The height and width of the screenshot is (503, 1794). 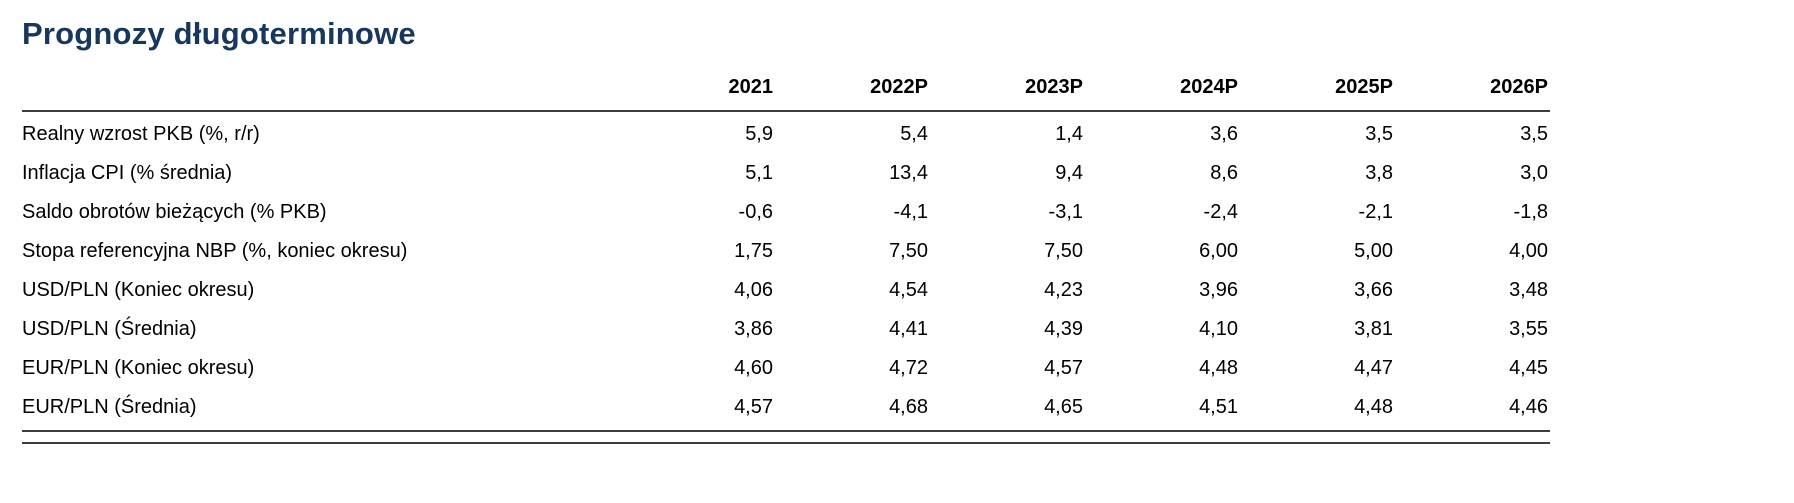 I want to click on cell: 4,72, so click(x=908, y=368).